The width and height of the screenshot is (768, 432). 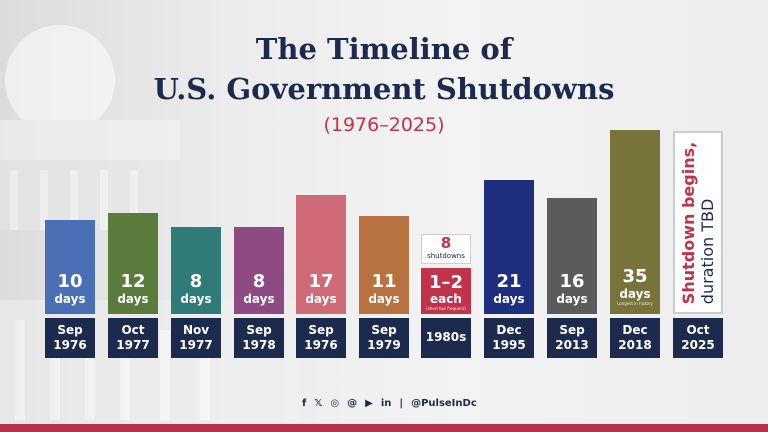 I want to click on date-year: 2013, so click(x=572, y=345).